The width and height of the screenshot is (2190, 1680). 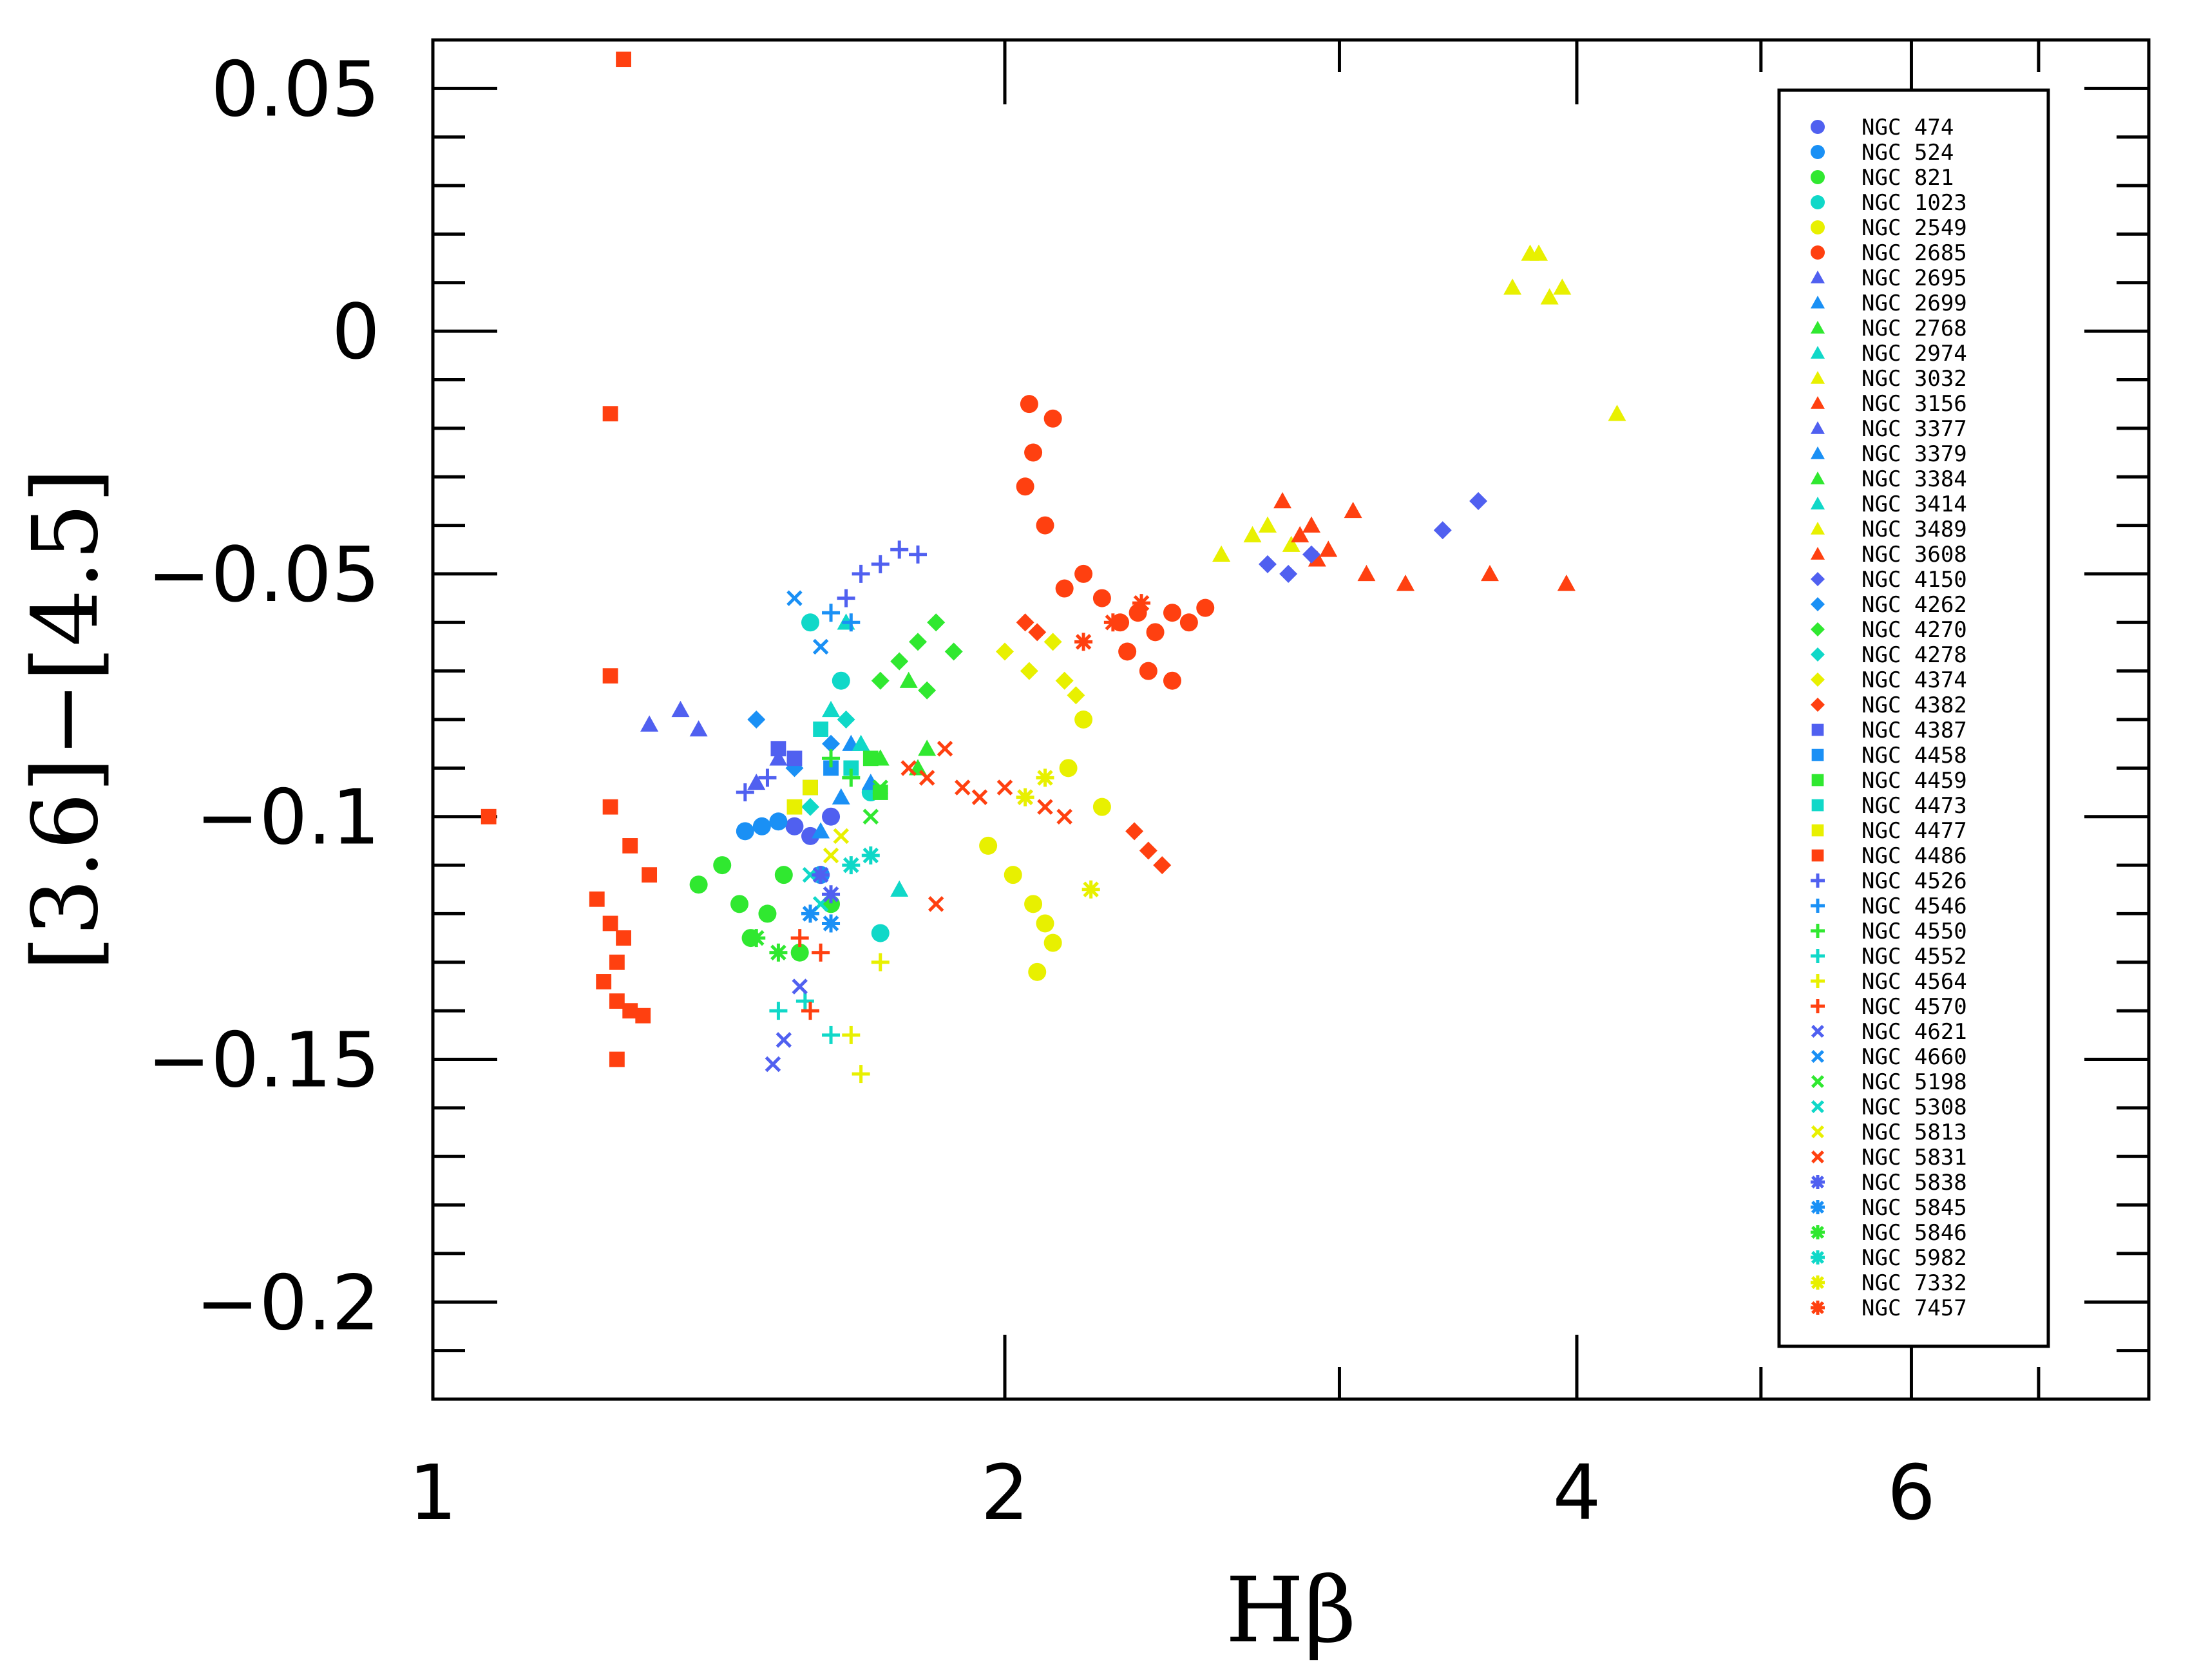 What do you see at coordinates (1914, 354) in the screenshot?
I see `legend-label: NGC 2974` at bounding box center [1914, 354].